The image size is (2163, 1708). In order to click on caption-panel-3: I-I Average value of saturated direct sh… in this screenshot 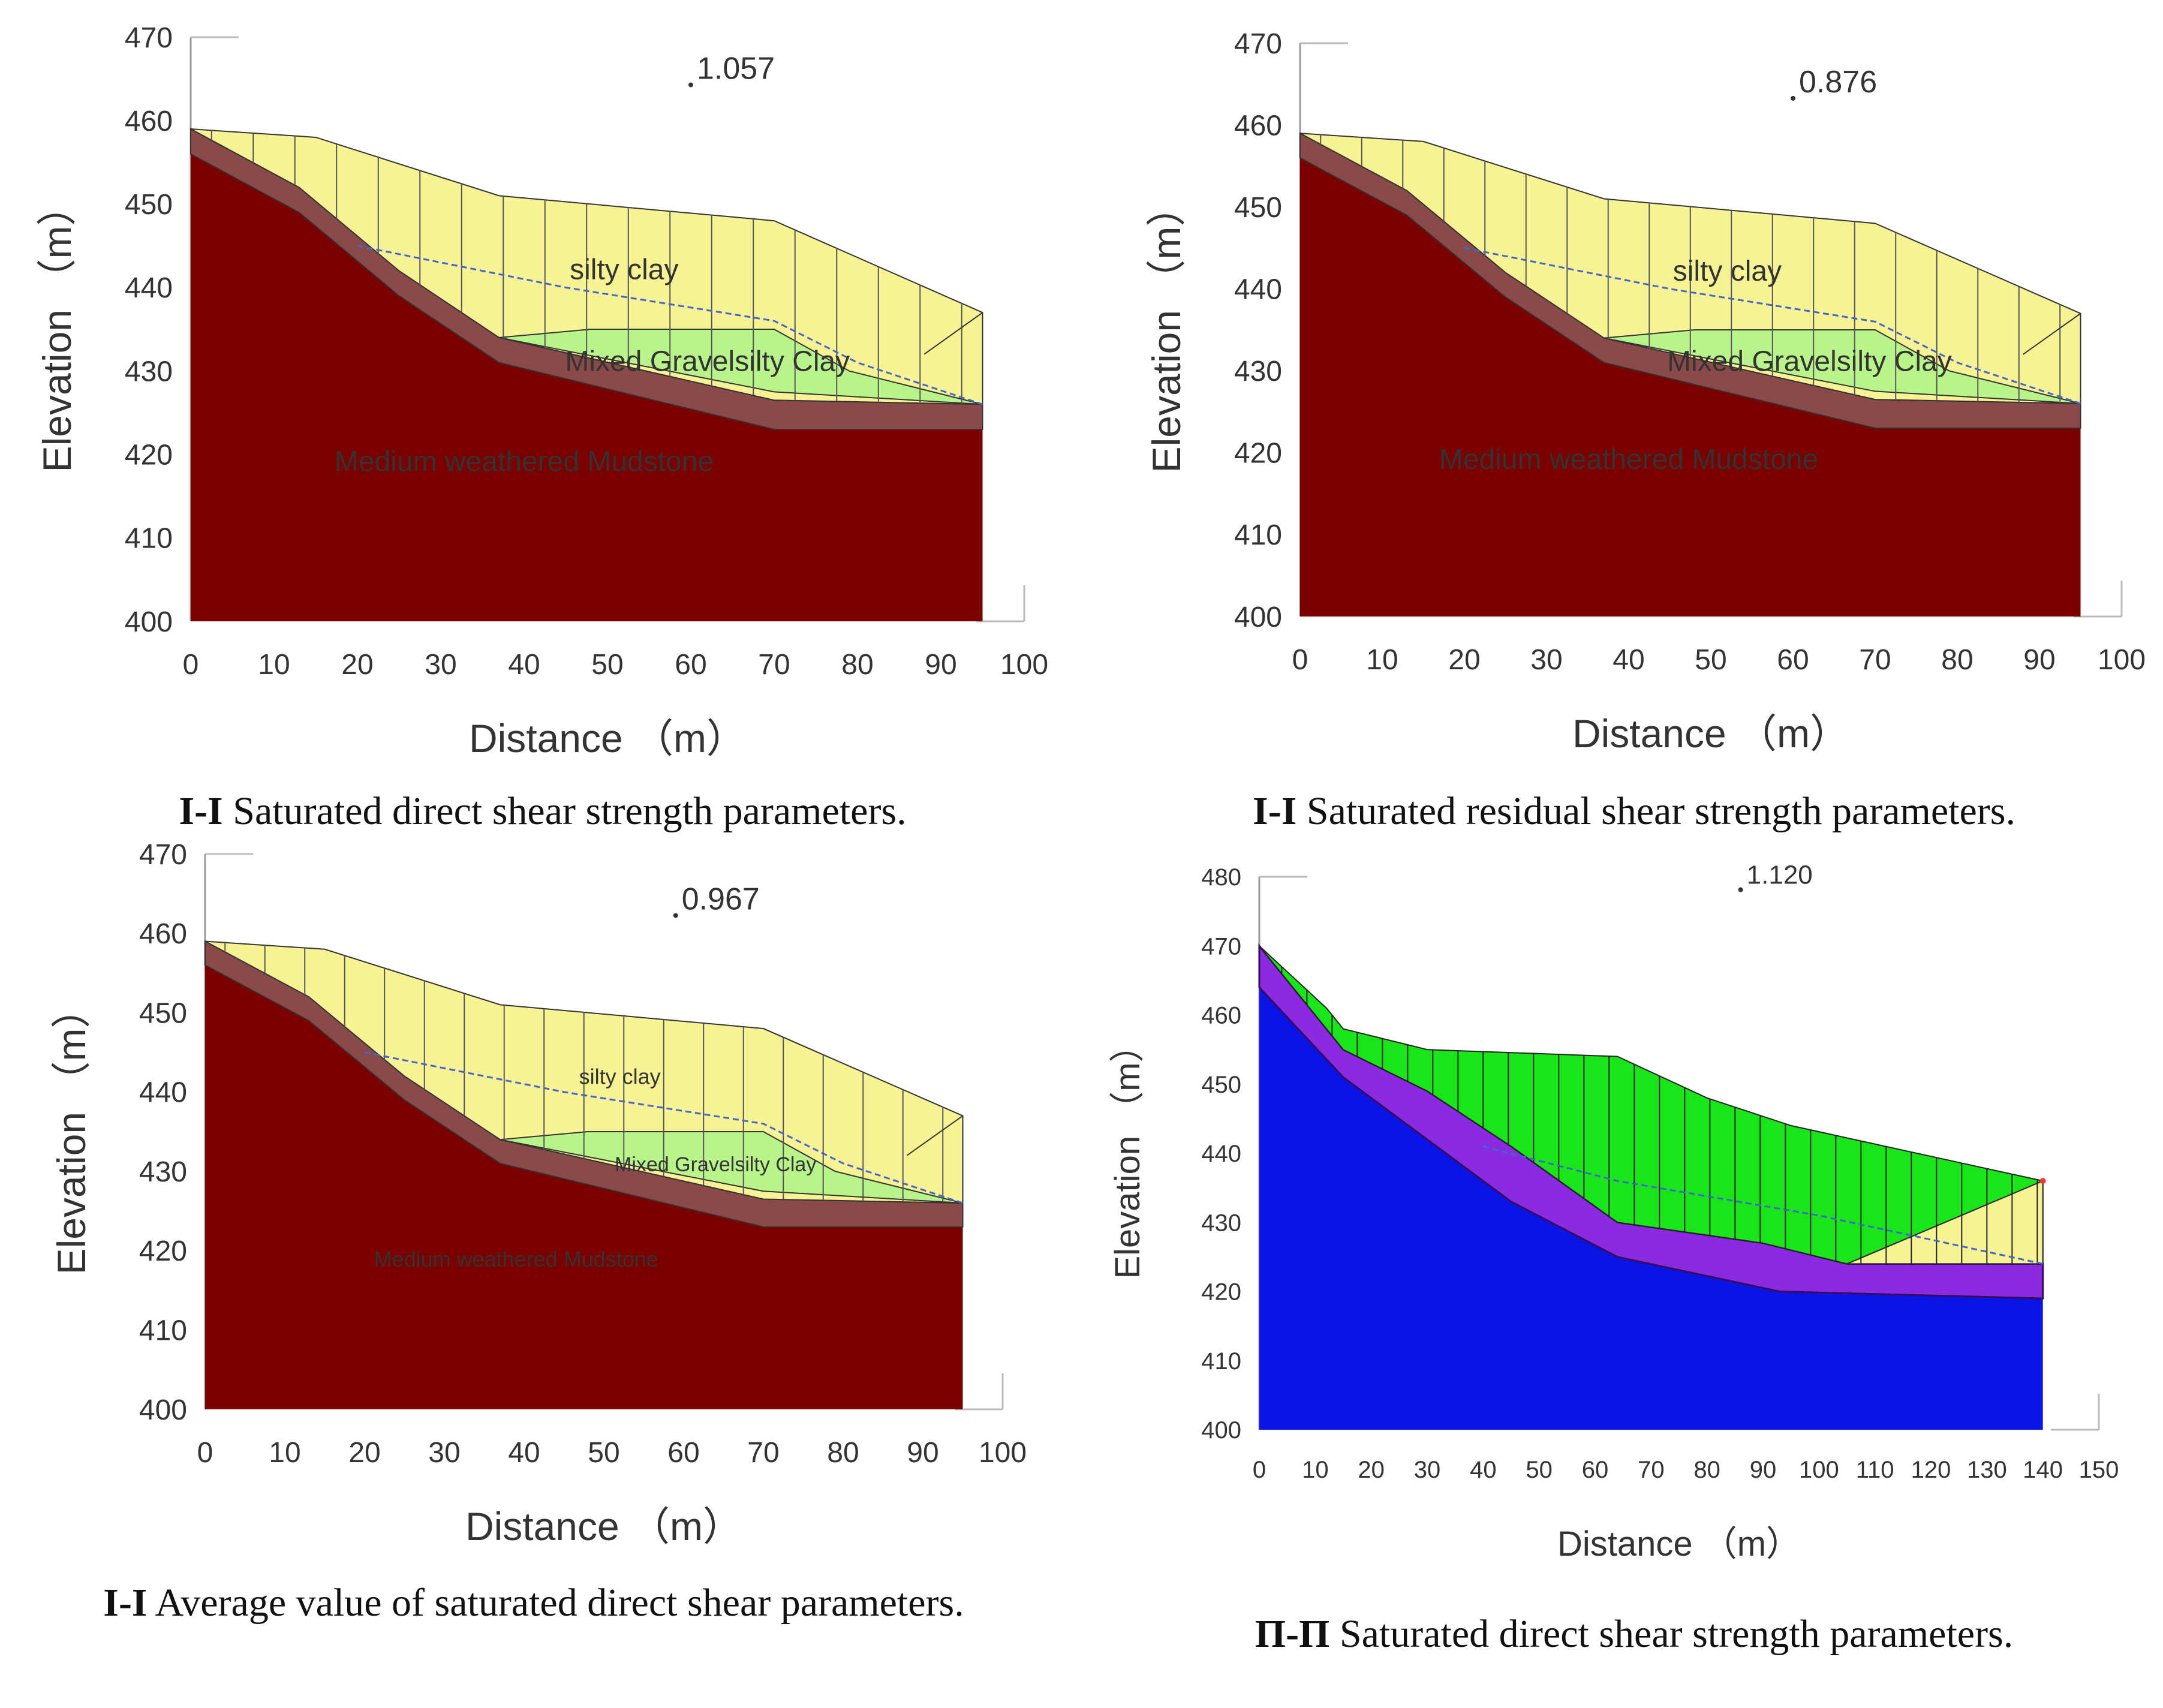, I will do `click(533, 1603)`.